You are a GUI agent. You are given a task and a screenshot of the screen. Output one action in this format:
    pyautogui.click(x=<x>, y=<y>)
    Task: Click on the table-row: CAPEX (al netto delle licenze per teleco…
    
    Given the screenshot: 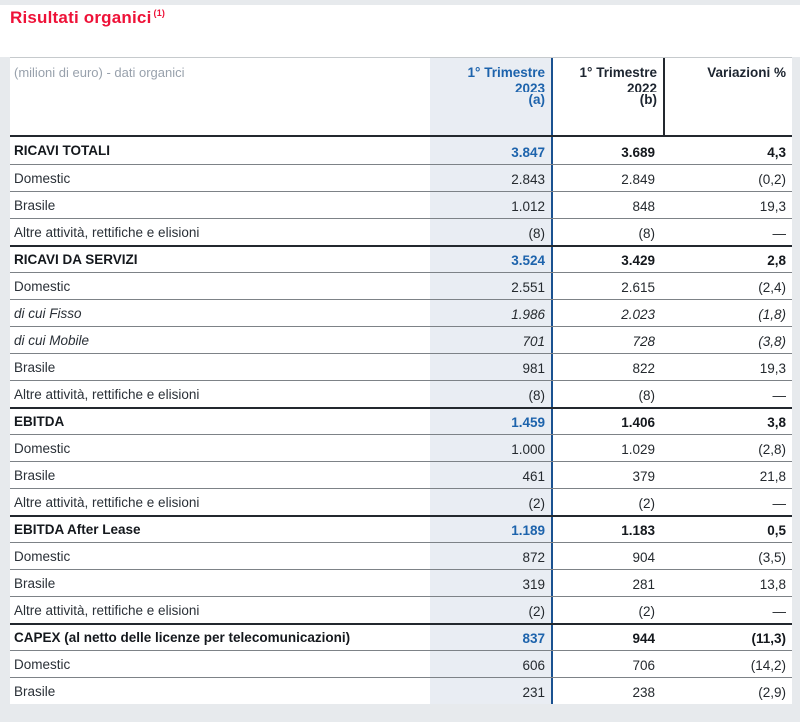 What is the action you would take?
    pyautogui.click(x=401, y=636)
    